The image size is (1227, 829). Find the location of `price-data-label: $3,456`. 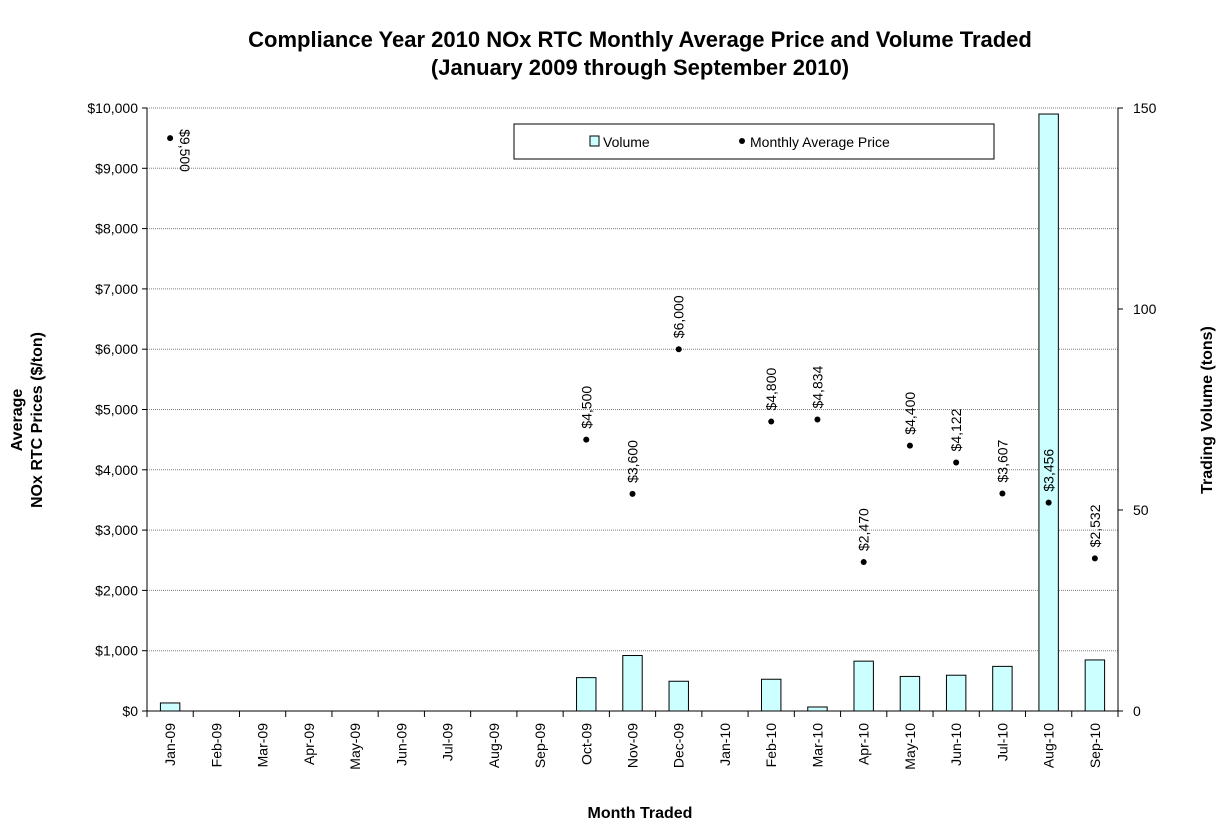

price-data-label: $3,456 is located at coordinates (1049, 470).